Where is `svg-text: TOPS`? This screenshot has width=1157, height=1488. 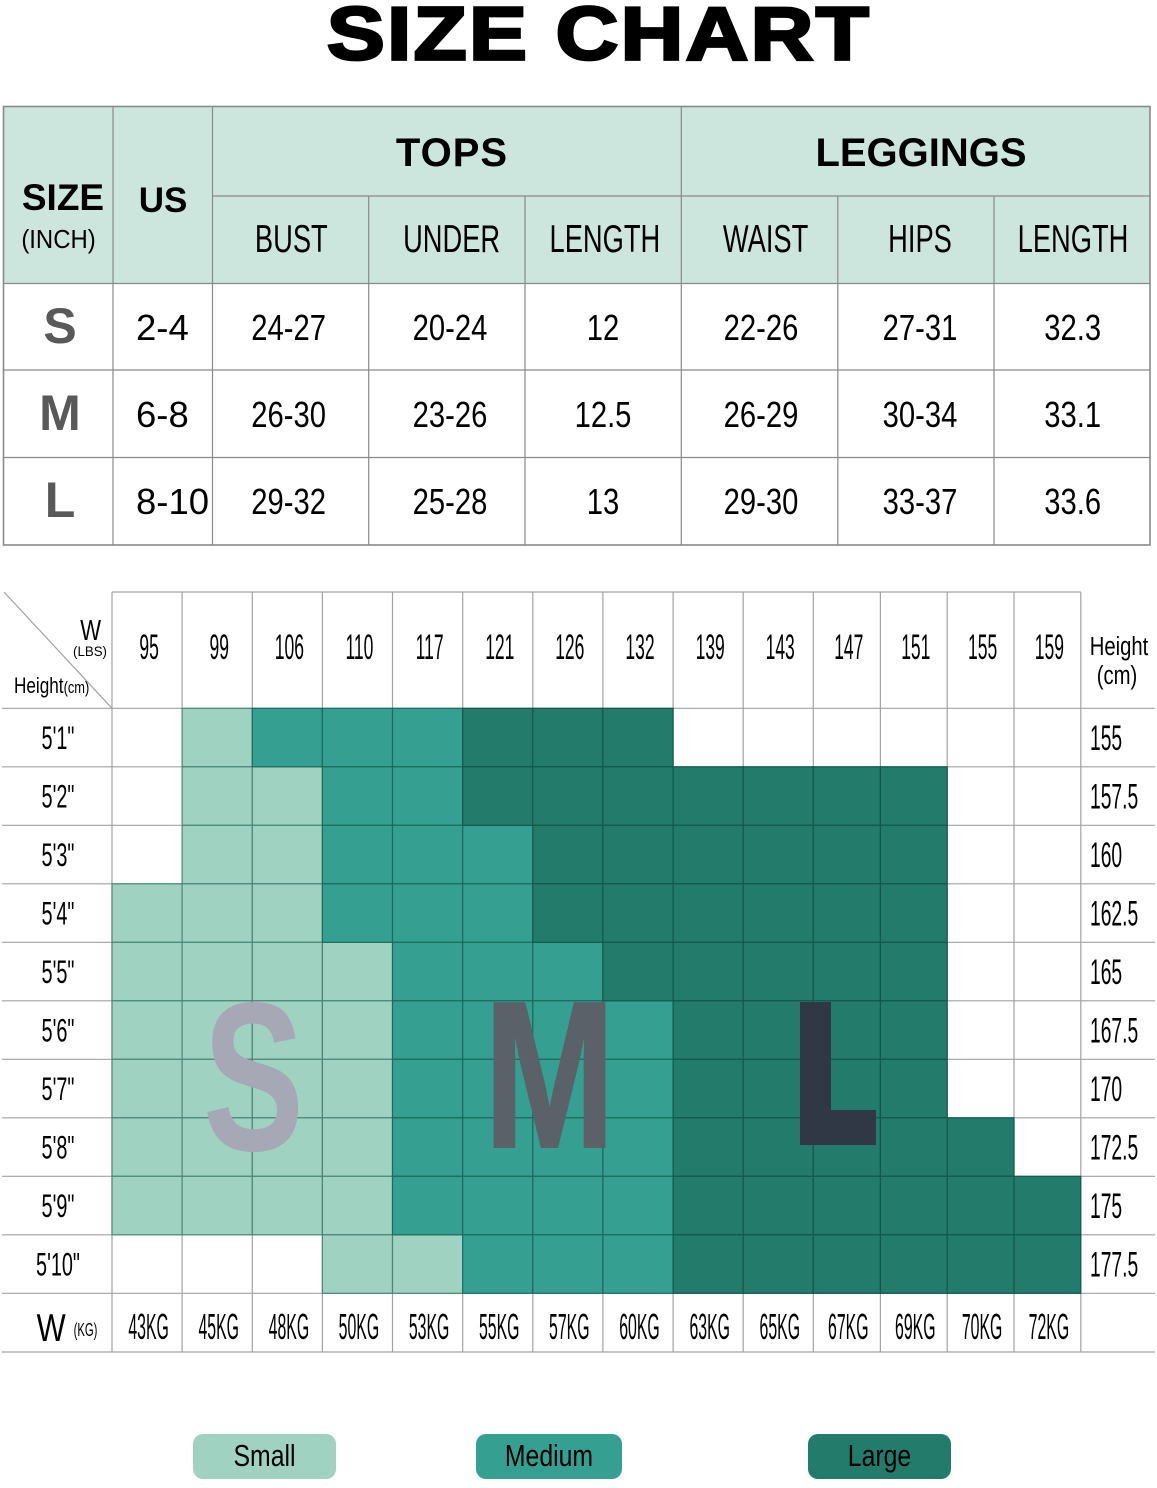 svg-text: TOPS is located at coordinates (452, 153).